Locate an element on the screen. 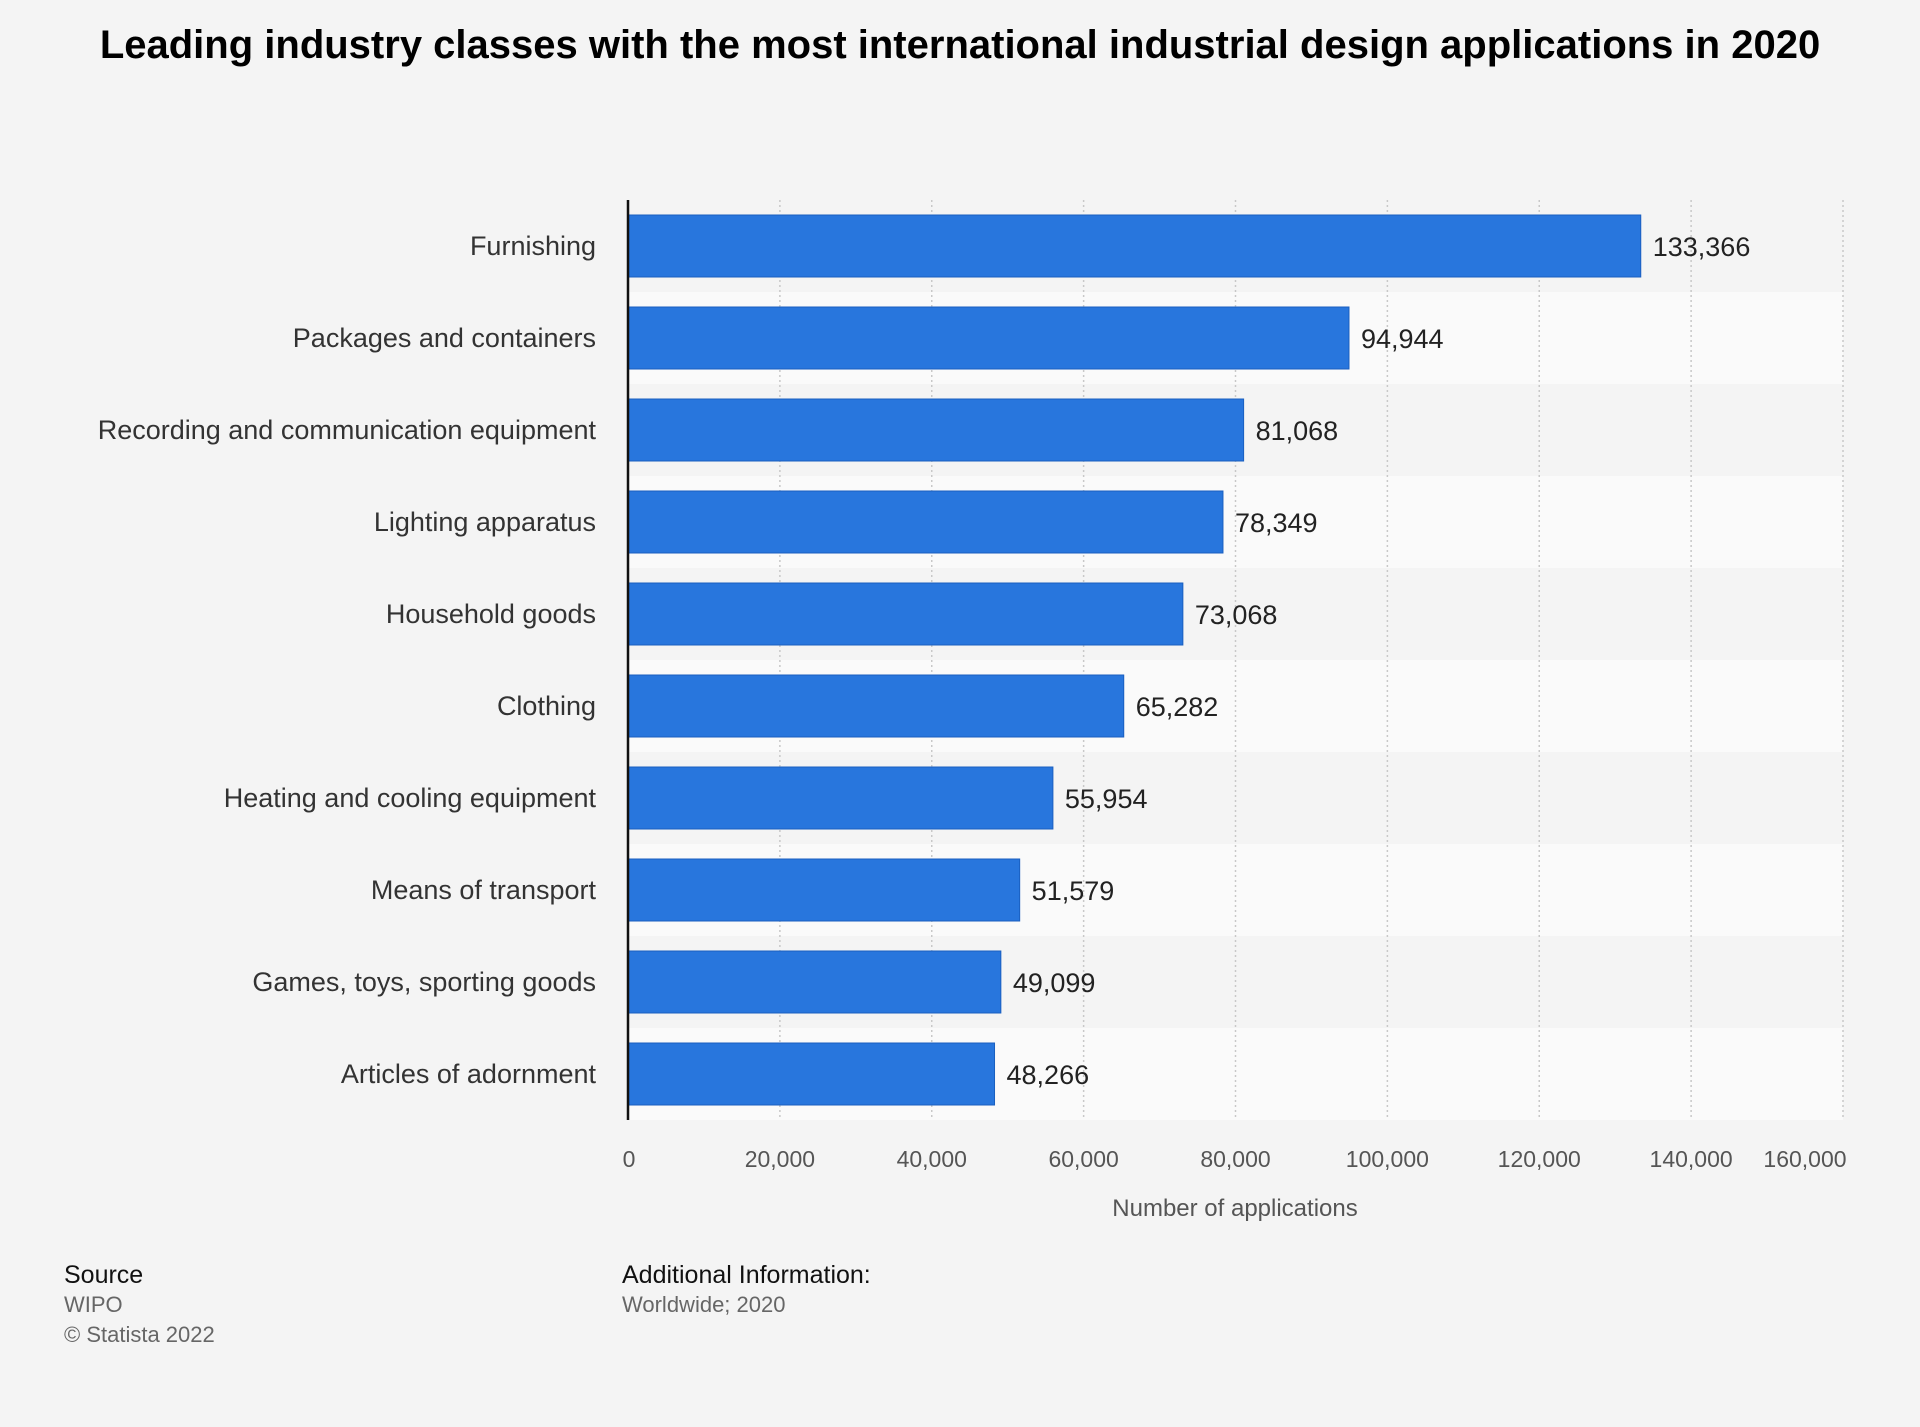 Image resolution: width=1920 pixels, height=1427 pixels. source-block: Source WIPO © Statista 2022 is located at coordinates (139, 1305).